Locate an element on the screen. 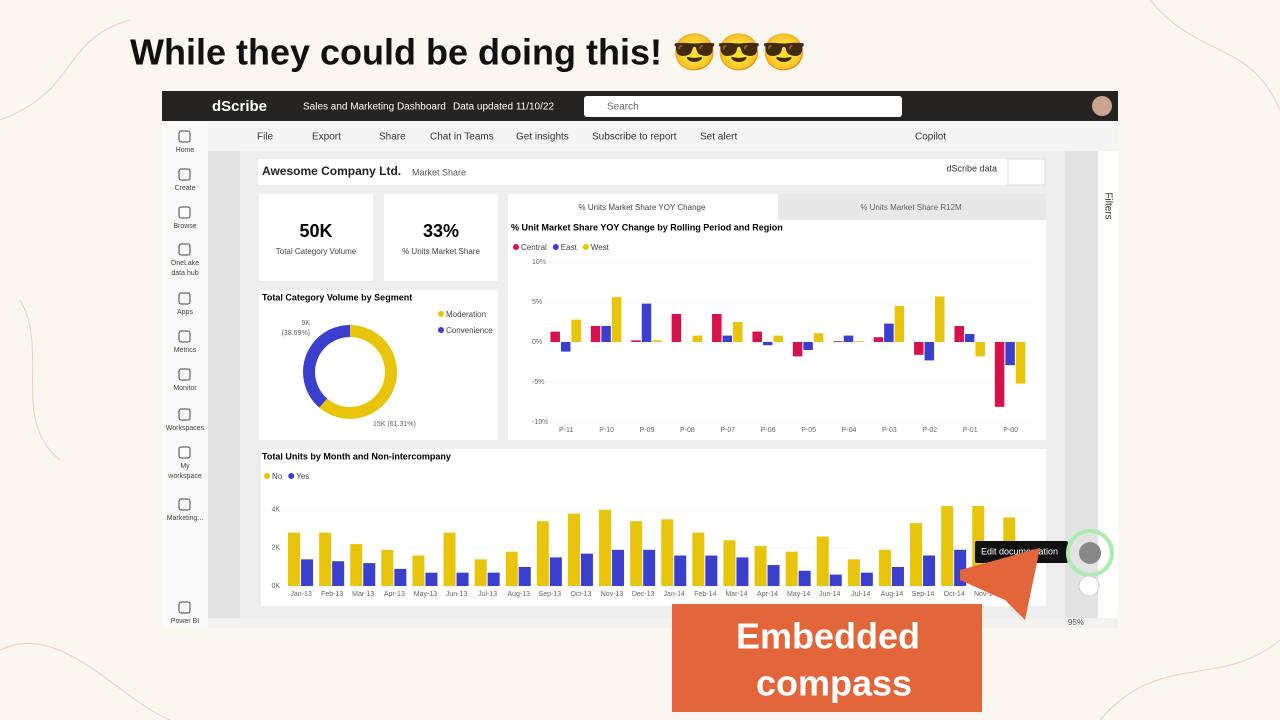 The height and width of the screenshot is (720, 1280). toolbar-item: Chat in Teams is located at coordinates (462, 137).